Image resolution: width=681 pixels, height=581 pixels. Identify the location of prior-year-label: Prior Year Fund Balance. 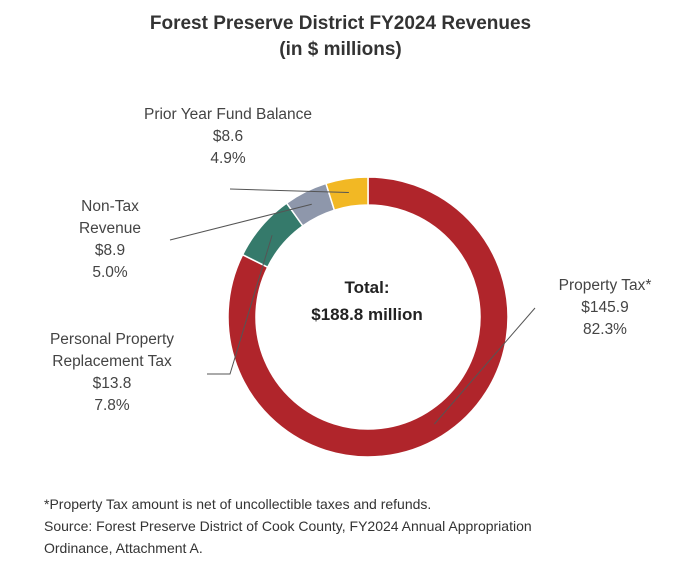
(228, 114).